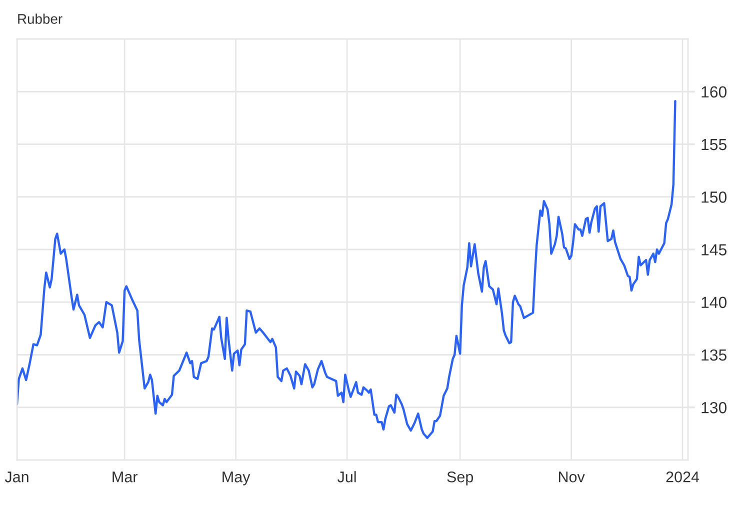  What do you see at coordinates (460, 479) in the screenshot?
I see `x-tick-label: Sep` at bounding box center [460, 479].